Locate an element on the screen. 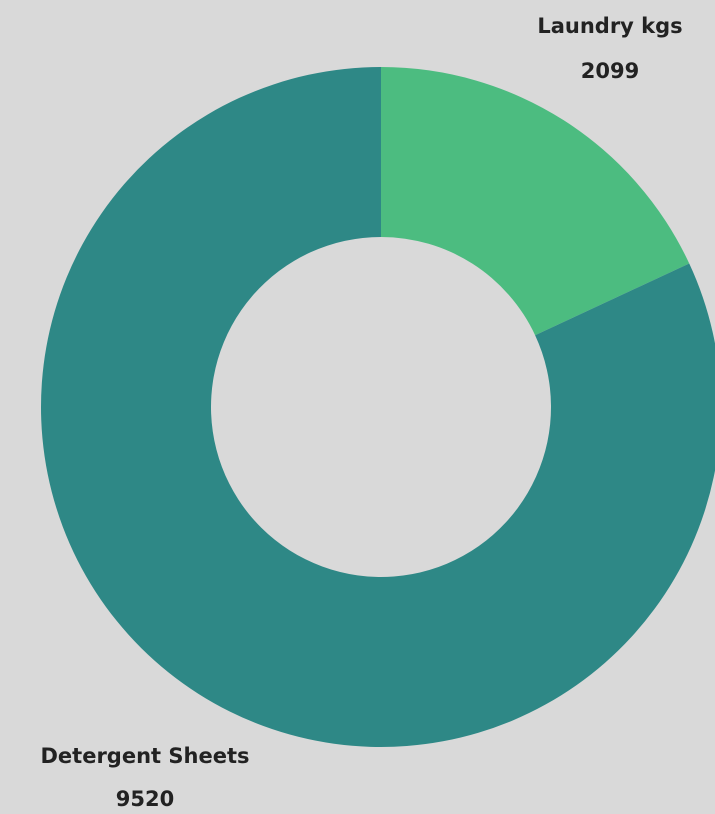 The width and height of the screenshot is (715, 814). slice-value: 9520 is located at coordinates (145, 799).